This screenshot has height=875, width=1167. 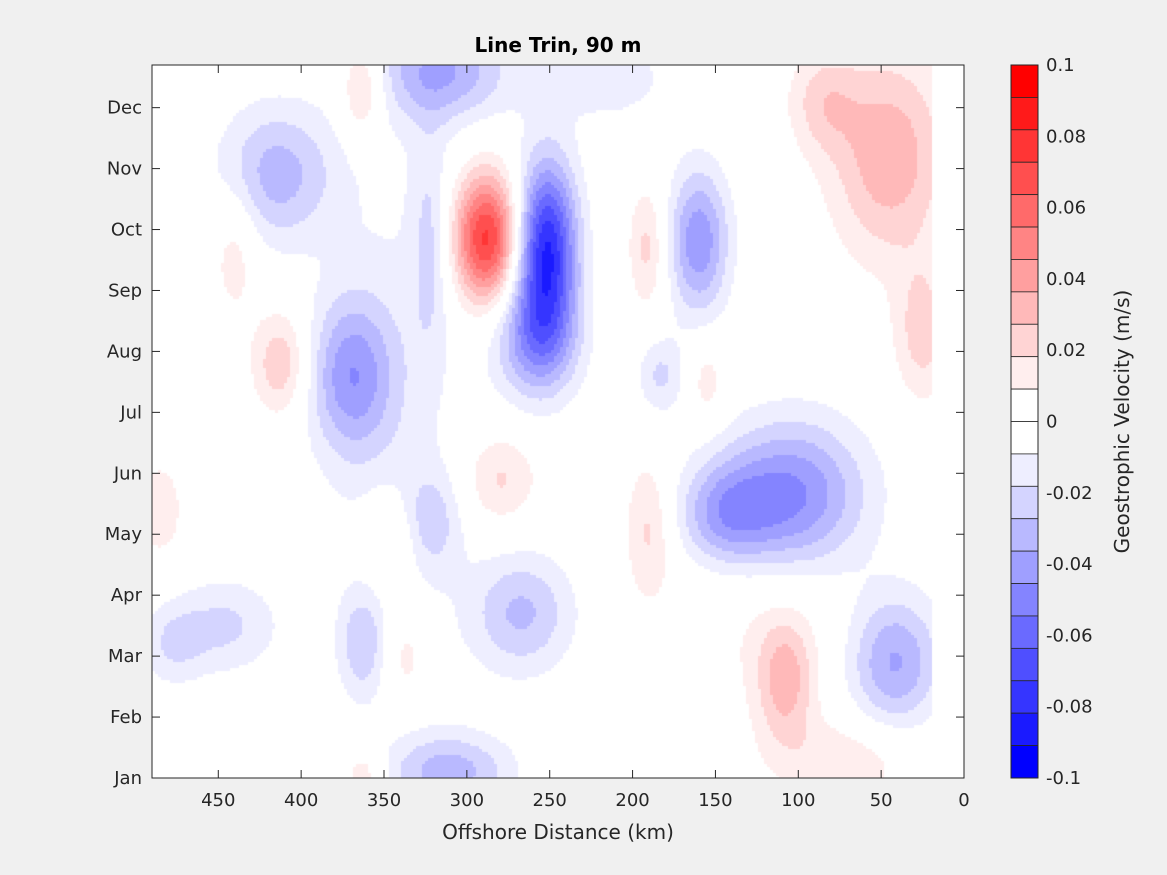 What do you see at coordinates (963, 800) in the screenshot?
I see `x-tick-label: 0` at bounding box center [963, 800].